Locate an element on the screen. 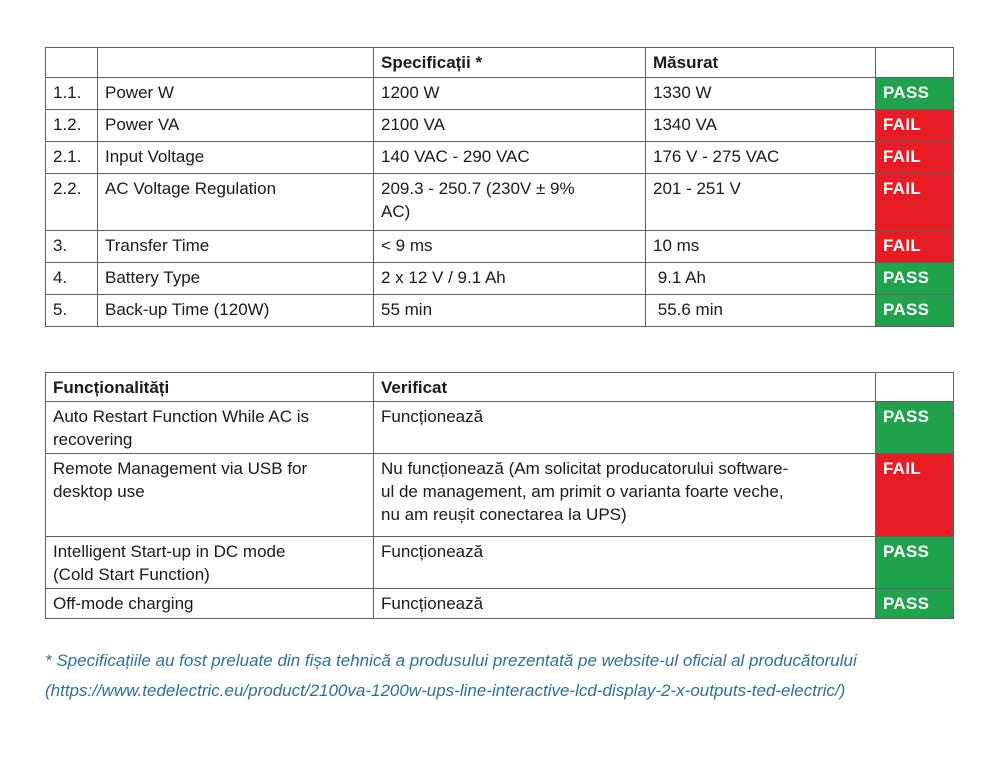  header-empty-name is located at coordinates (235, 62).